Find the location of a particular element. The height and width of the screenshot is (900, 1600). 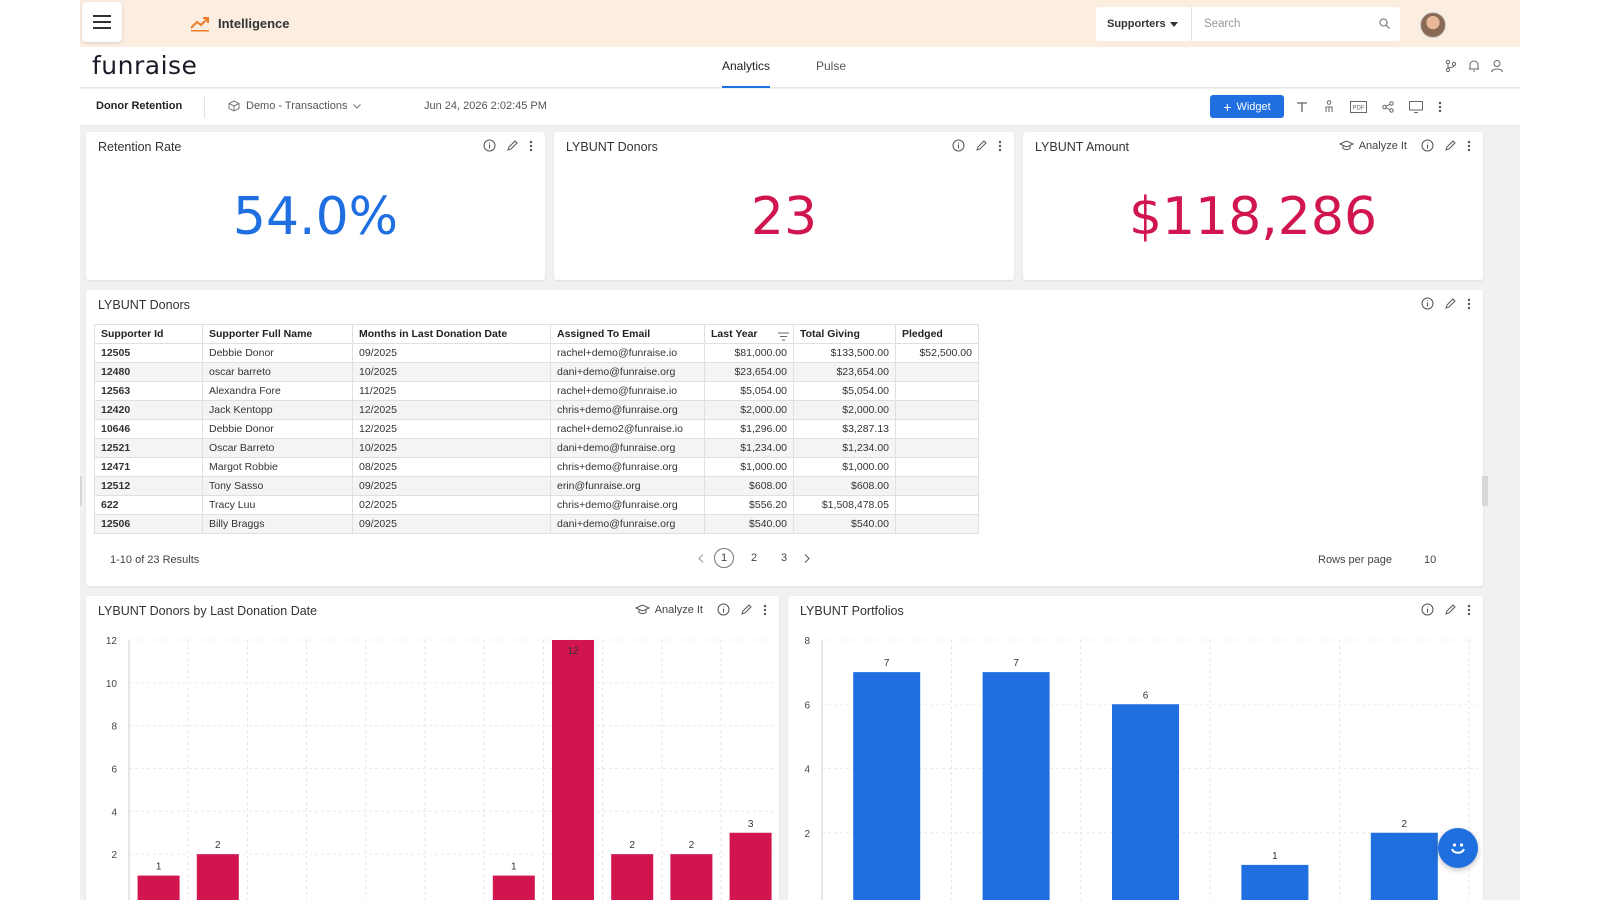

branch-icon is located at coordinates (1451, 66).